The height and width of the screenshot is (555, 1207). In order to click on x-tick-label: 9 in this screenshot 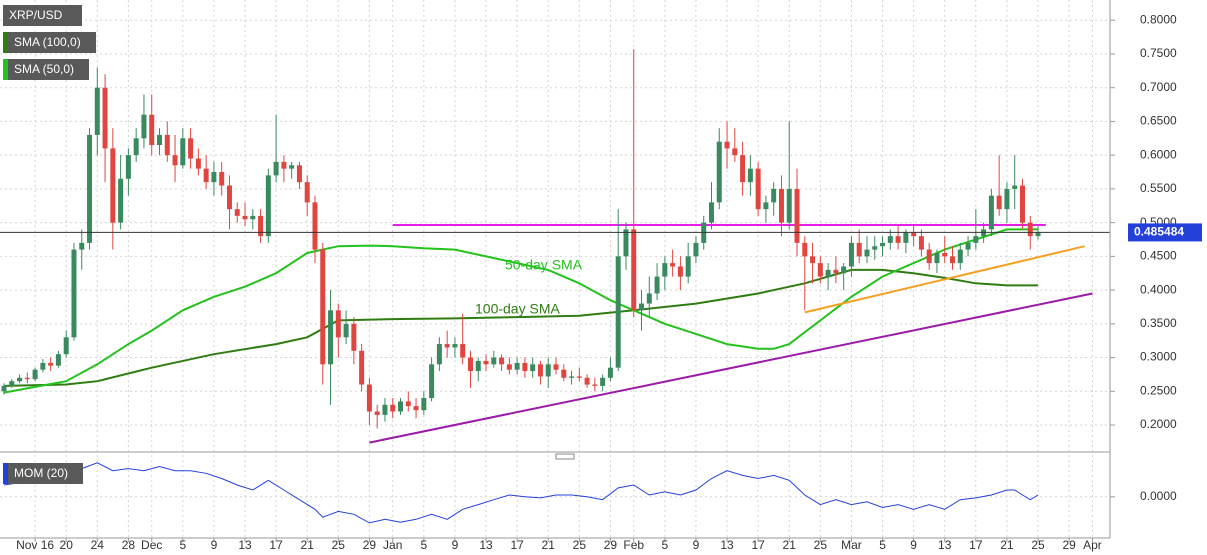, I will do `click(214, 545)`.